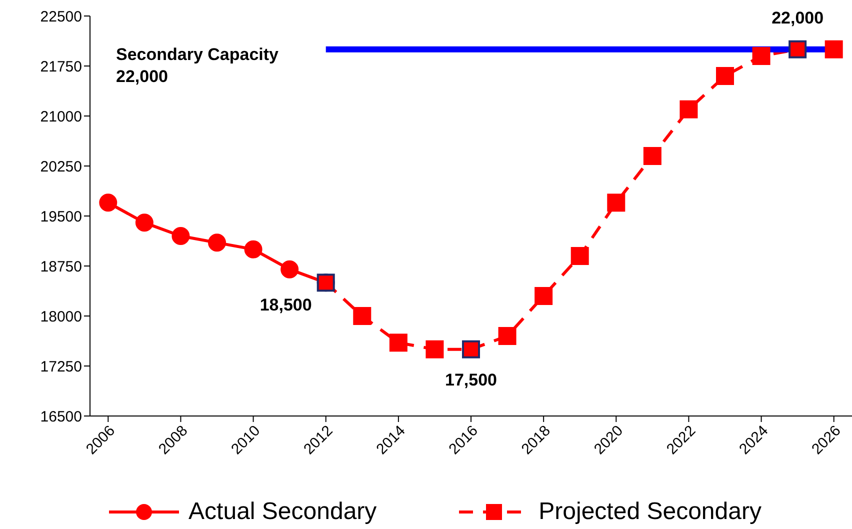 This screenshot has width=852, height=529. I want to click on y-tick-label: 20250, so click(61, 167).